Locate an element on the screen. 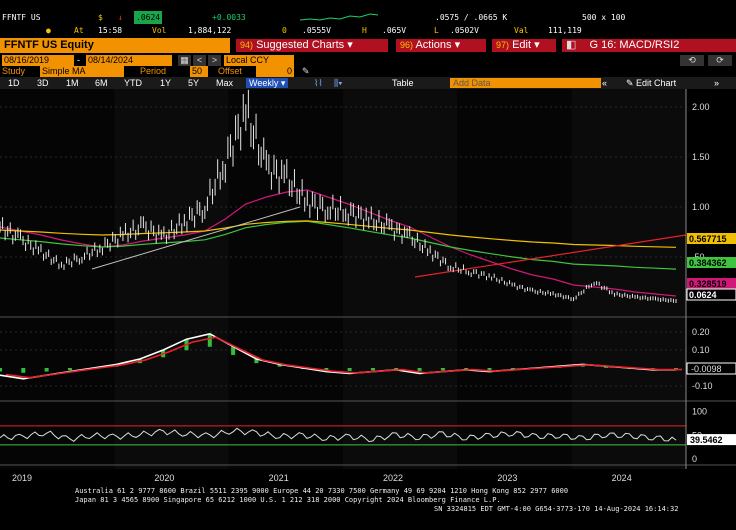 The width and height of the screenshot is (736, 530). last-value-box is located at coordinates (711, 262).